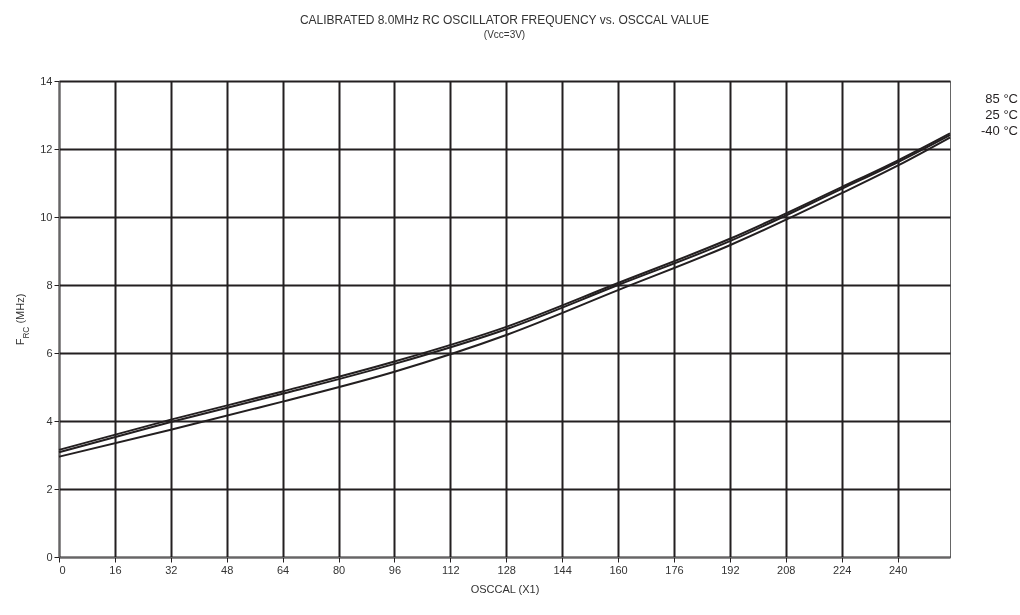 The width and height of the screenshot is (1020, 615). Describe the element at coordinates (505, 588) in the screenshot. I see `x-axis-title: OSCCAL (X1)` at that location.